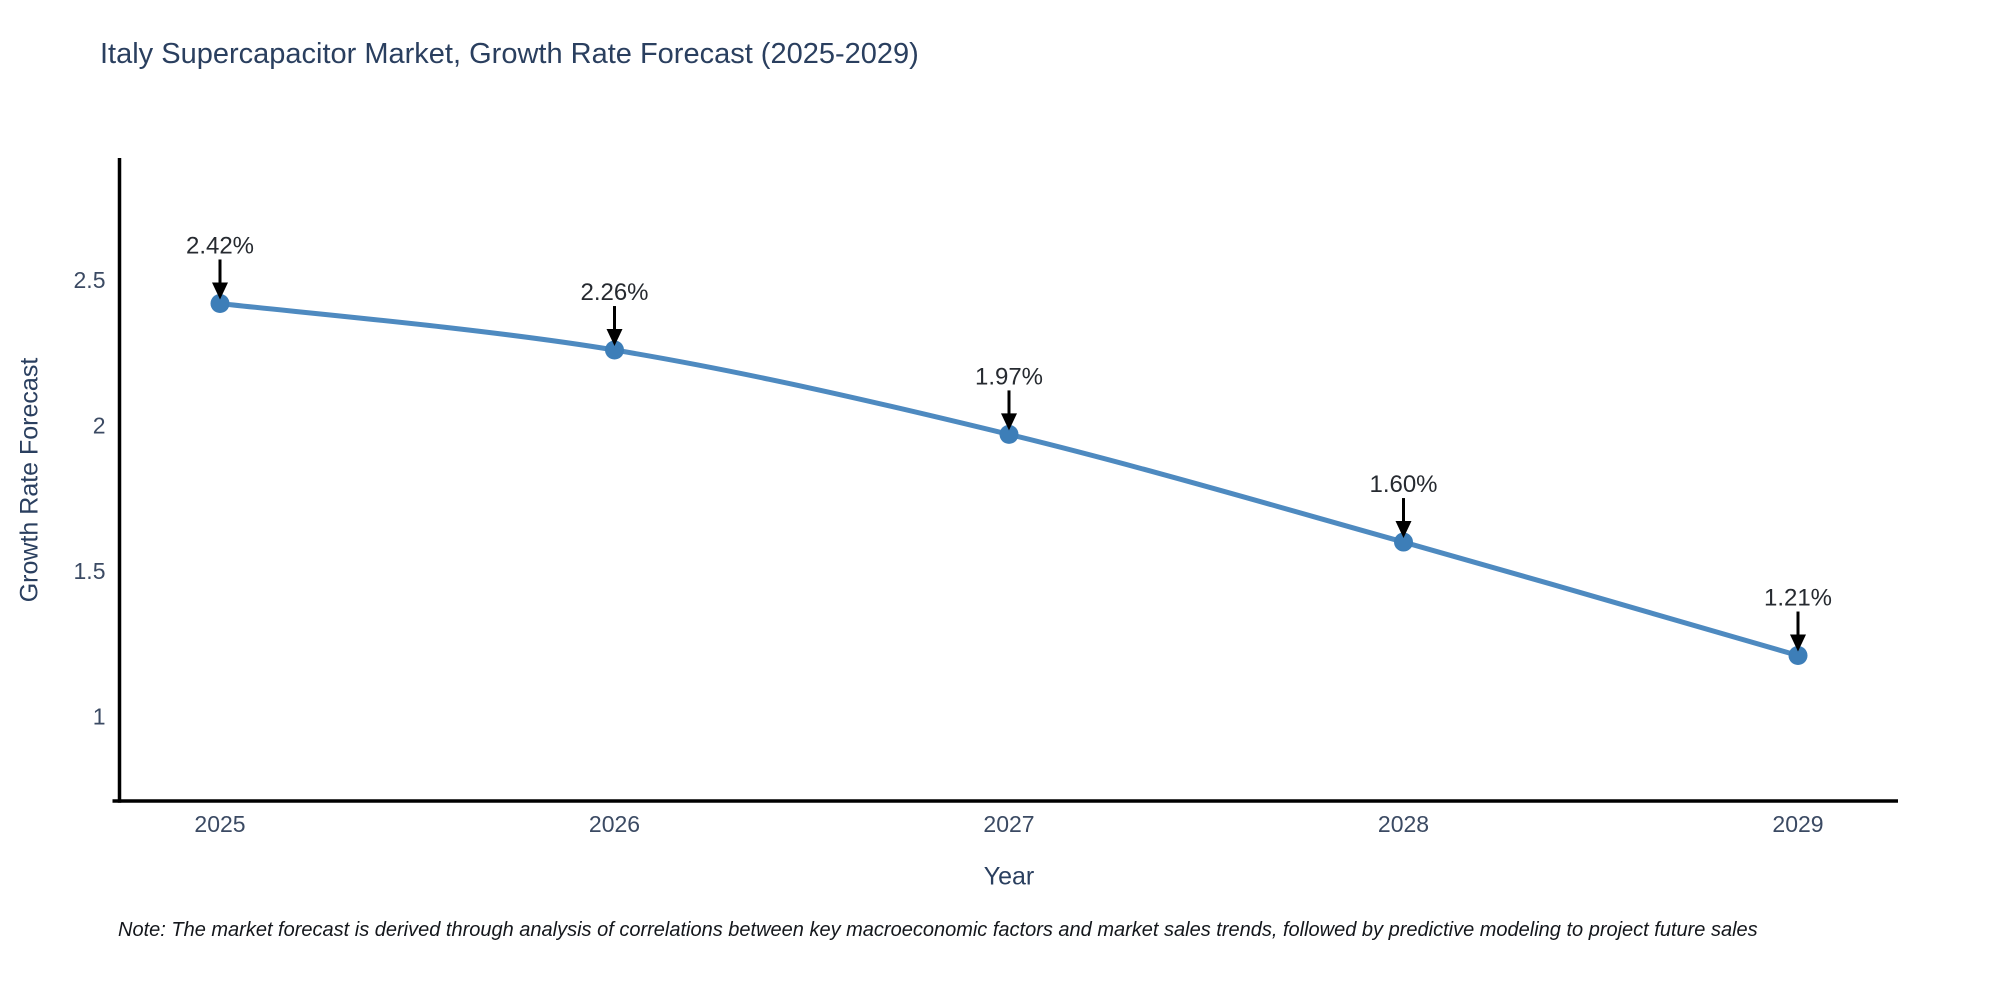 Image resolution: width=2000 pixels, height=1000 pixels. What do you see at coordinates (1009, 376) in the screenshot?
I see `point-value-label: 1.97%` at bounding box center [1009, 376].